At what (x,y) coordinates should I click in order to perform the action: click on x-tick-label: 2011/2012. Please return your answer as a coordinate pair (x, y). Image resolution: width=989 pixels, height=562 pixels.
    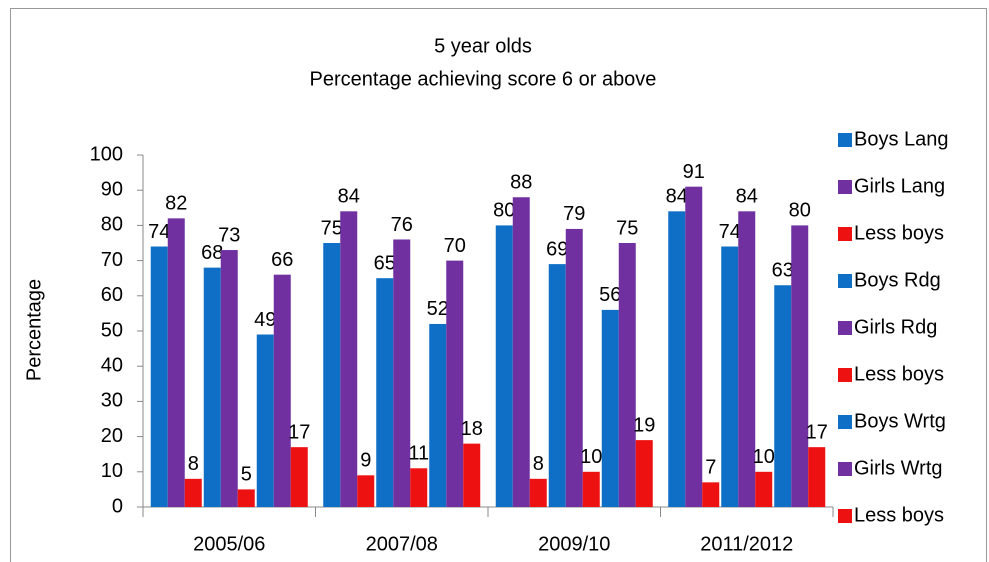
    Looking at the image, I should click on (746, 544).